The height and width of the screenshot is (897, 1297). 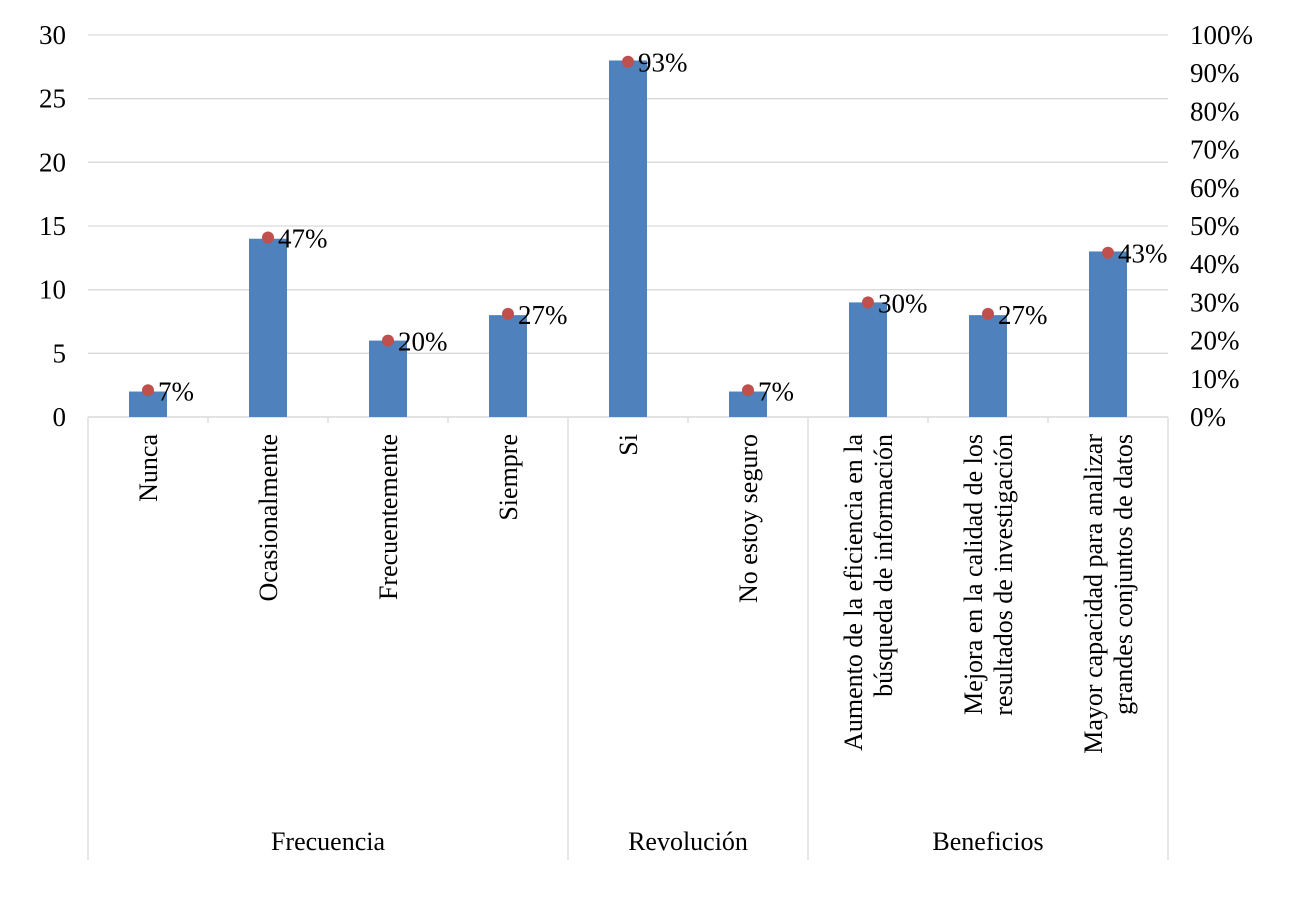 I want to click on group-label: Revolución, so click(x=688, y=841).